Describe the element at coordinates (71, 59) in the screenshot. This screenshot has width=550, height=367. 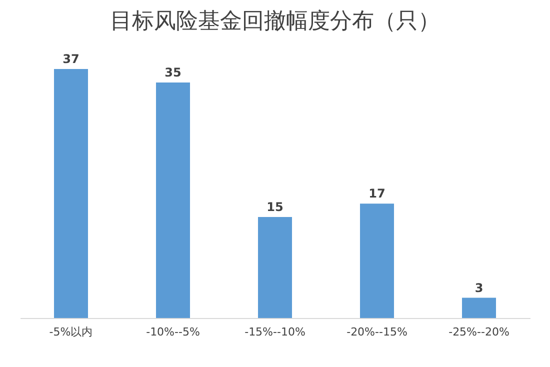
I see `data-label: 37` at that location.